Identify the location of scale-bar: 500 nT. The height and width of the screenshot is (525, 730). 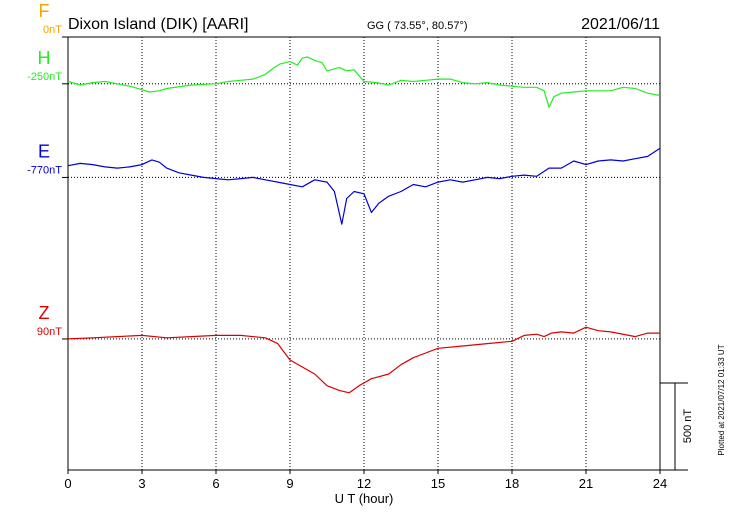
(677, 426).